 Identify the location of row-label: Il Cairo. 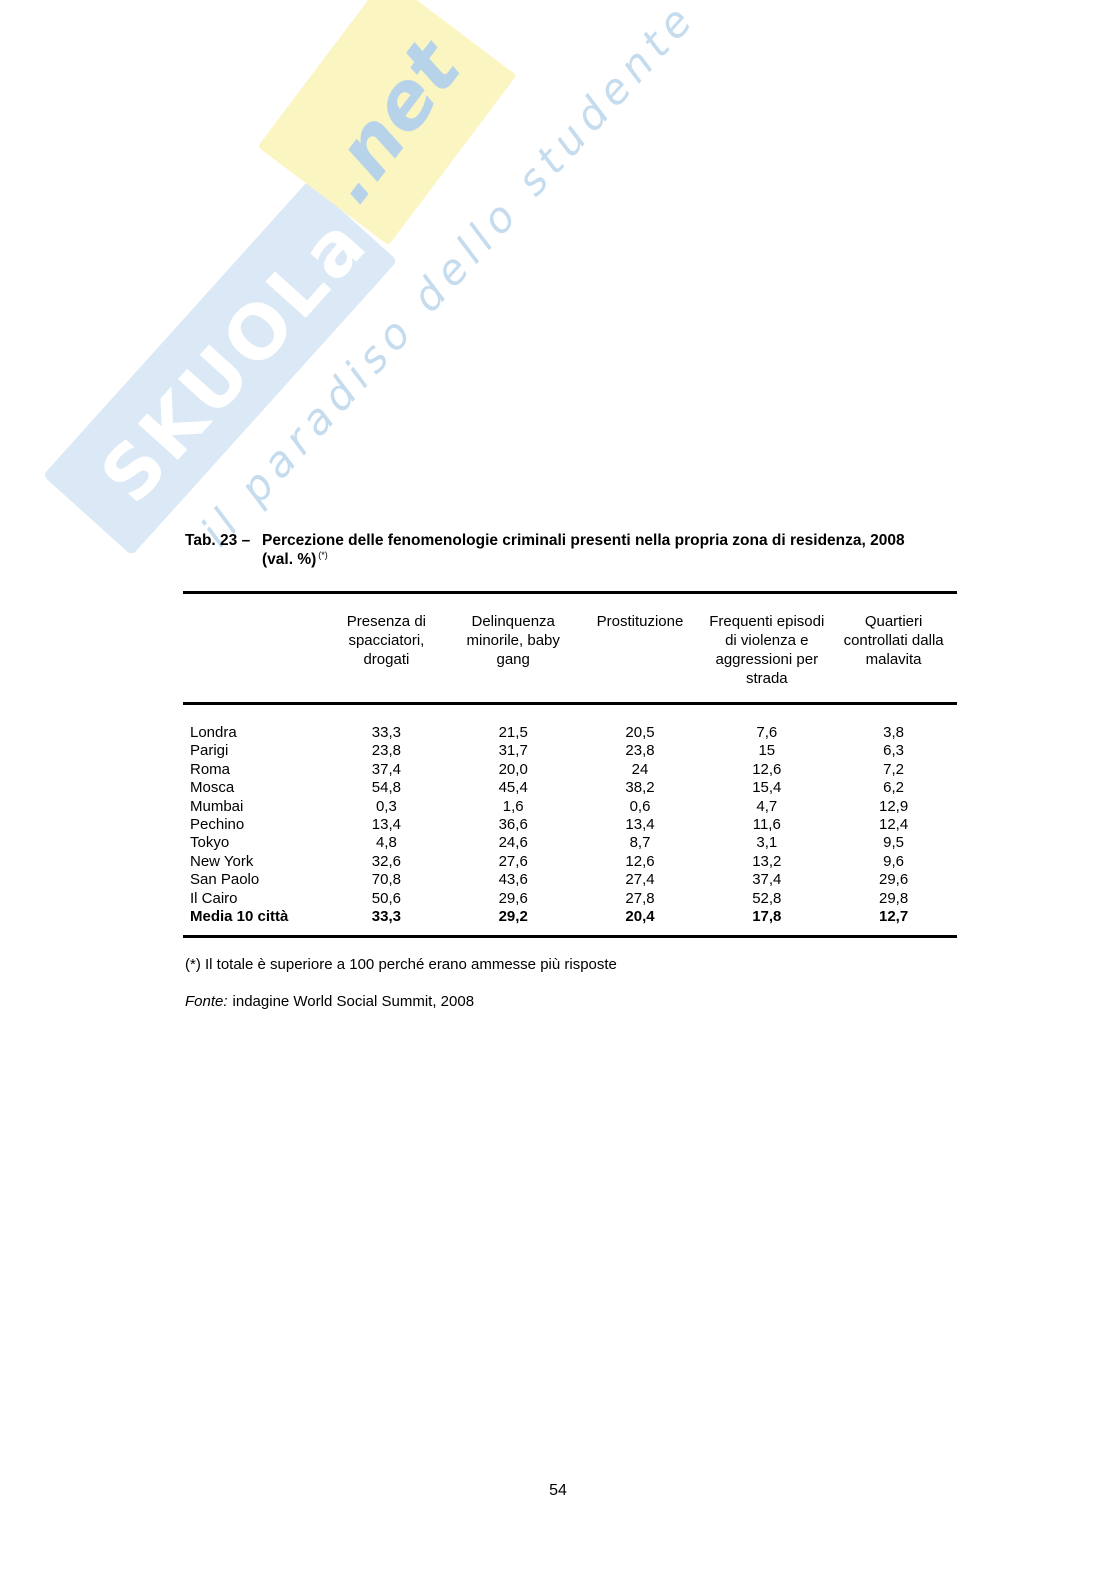
(214, 898).